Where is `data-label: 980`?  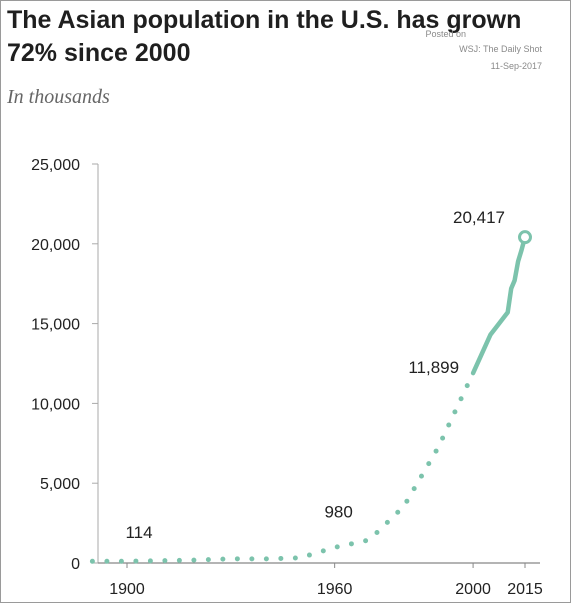
data-label: 980 is located at coordinates (338, 511).